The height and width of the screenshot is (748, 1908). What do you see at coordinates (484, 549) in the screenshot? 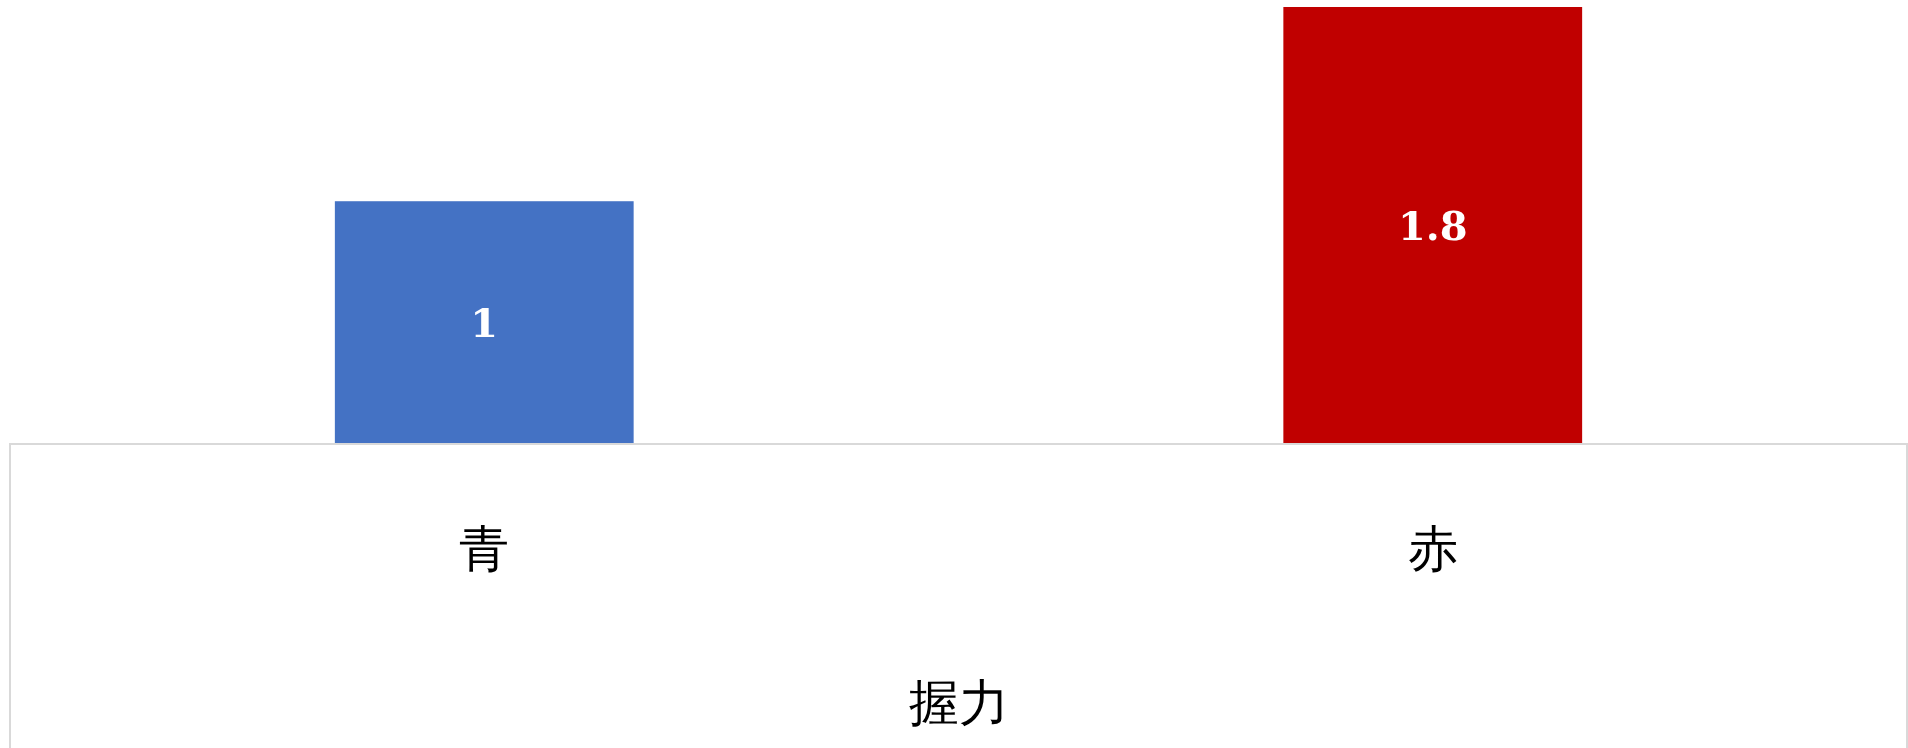
I see `x-tick-label: 青` at bounding box center [484, 549].